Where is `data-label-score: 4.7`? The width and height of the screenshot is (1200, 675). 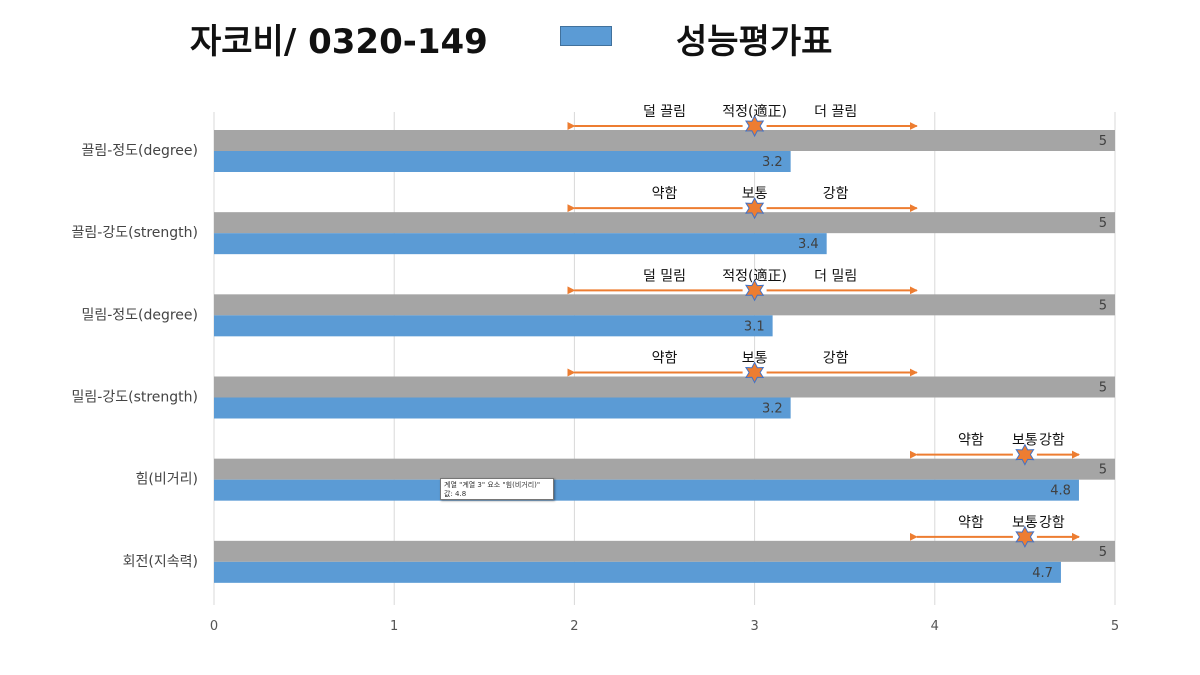 data-label-score: 4.7 is located at coordinates (1042, 573).